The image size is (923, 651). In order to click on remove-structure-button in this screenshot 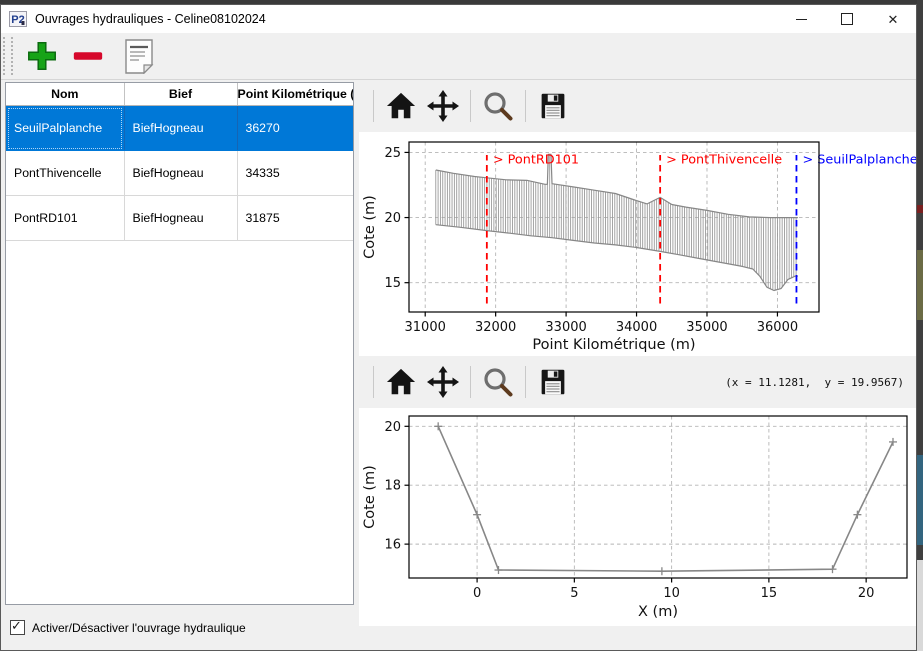, I will do `click(88, 56)`.